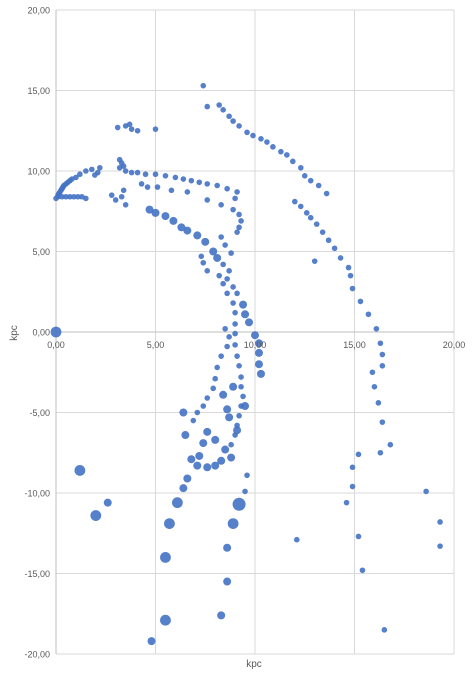 Image resolution: width=474 pixels, height=686 pixels. I want to click on x-tick-label: 20,00, so click(454, 345).